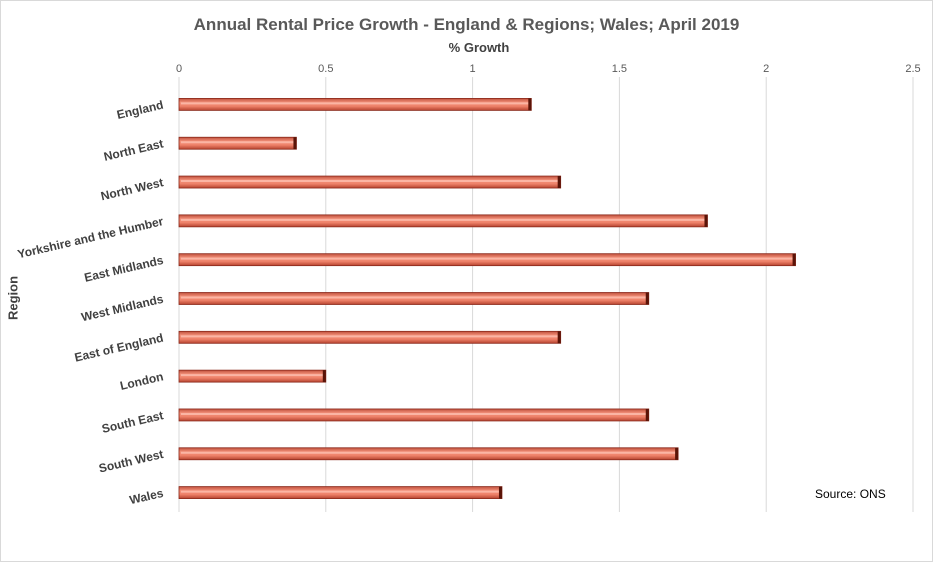 This screenshot has height=562, width=933. Describe the element at coordinates (850, 494) in the screenshot. I see `source-note: Source: ONS` at that location.